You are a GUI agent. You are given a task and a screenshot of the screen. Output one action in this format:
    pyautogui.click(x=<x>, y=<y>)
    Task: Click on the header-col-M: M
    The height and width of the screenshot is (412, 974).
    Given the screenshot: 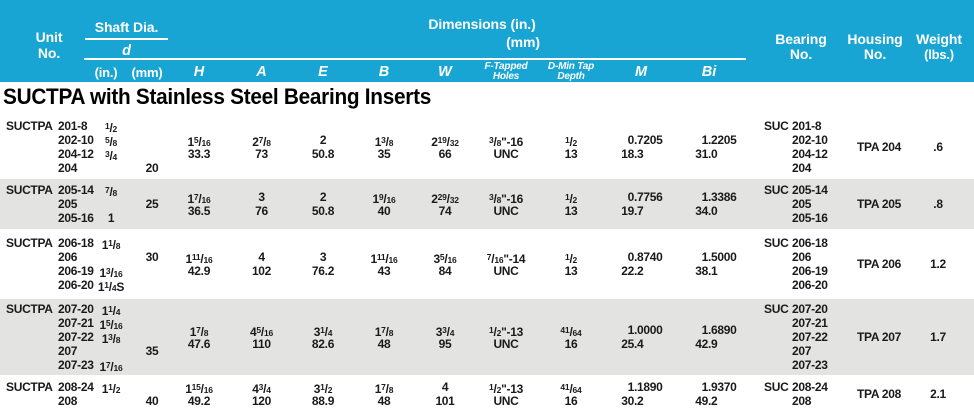 What is the action you would take?
    pyautogui.click(x=641, y=72)
    